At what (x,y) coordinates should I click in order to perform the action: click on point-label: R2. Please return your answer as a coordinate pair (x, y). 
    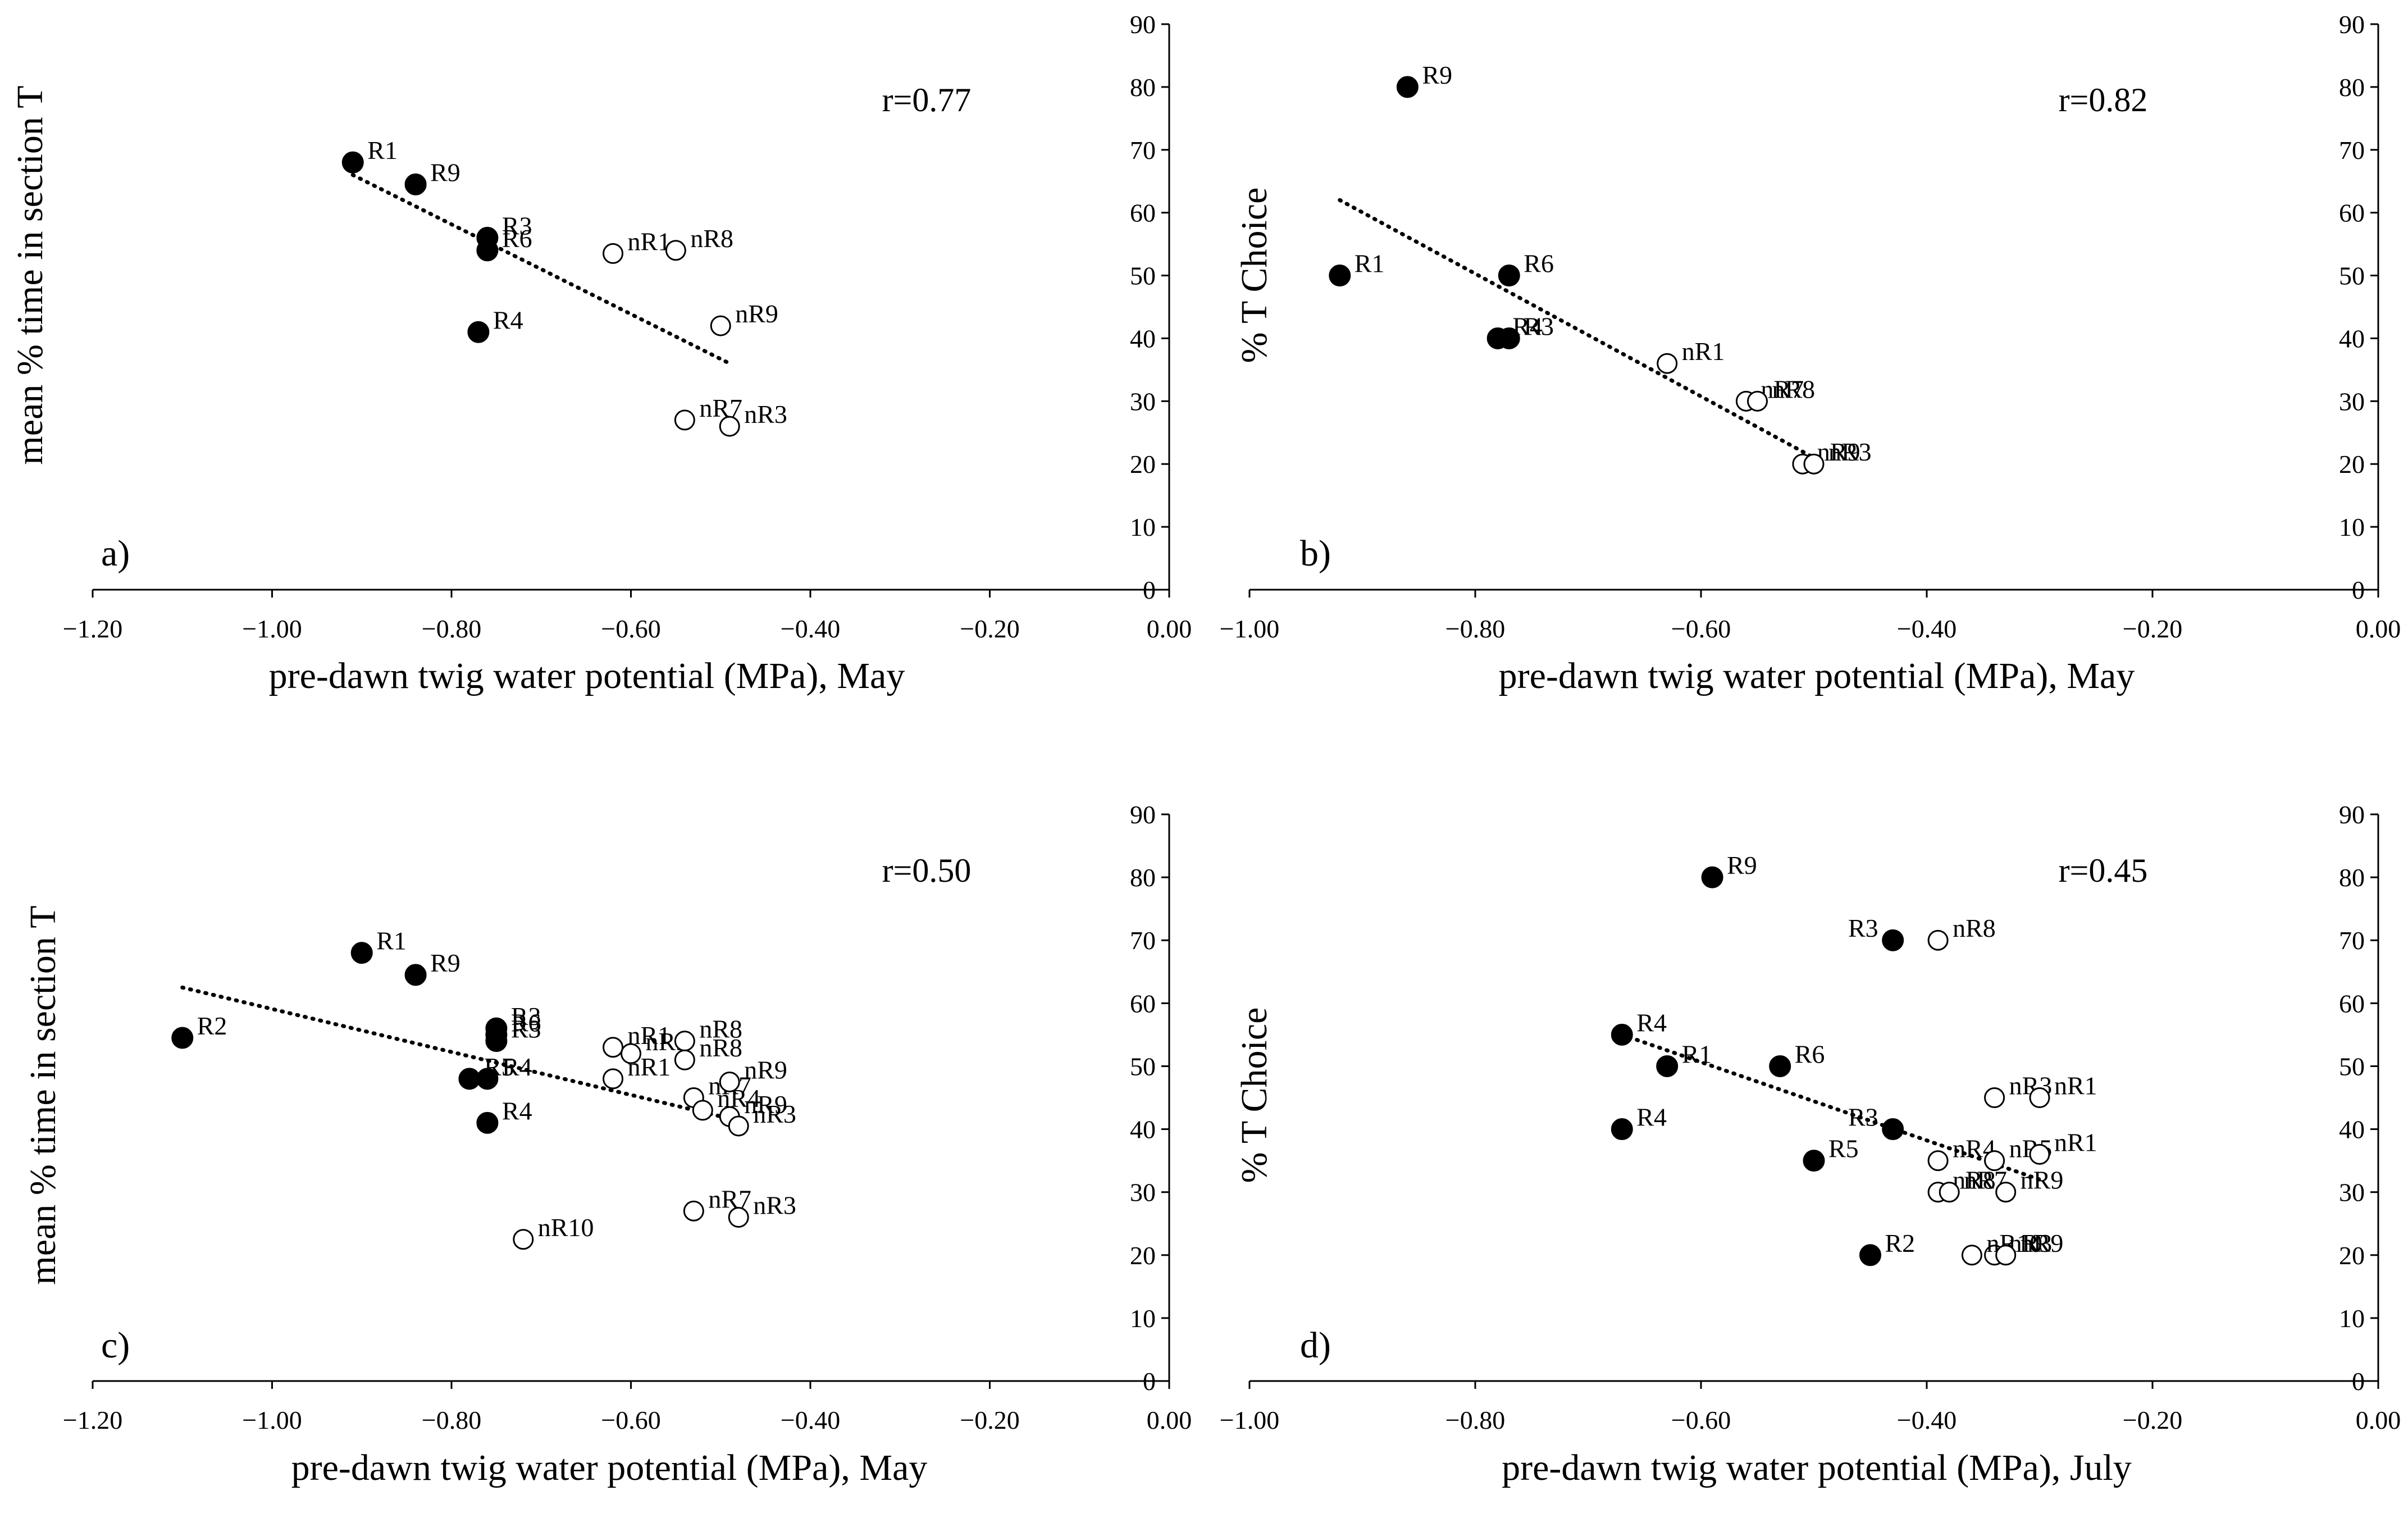
    Looking at the image, I should click on (1900, 1243).